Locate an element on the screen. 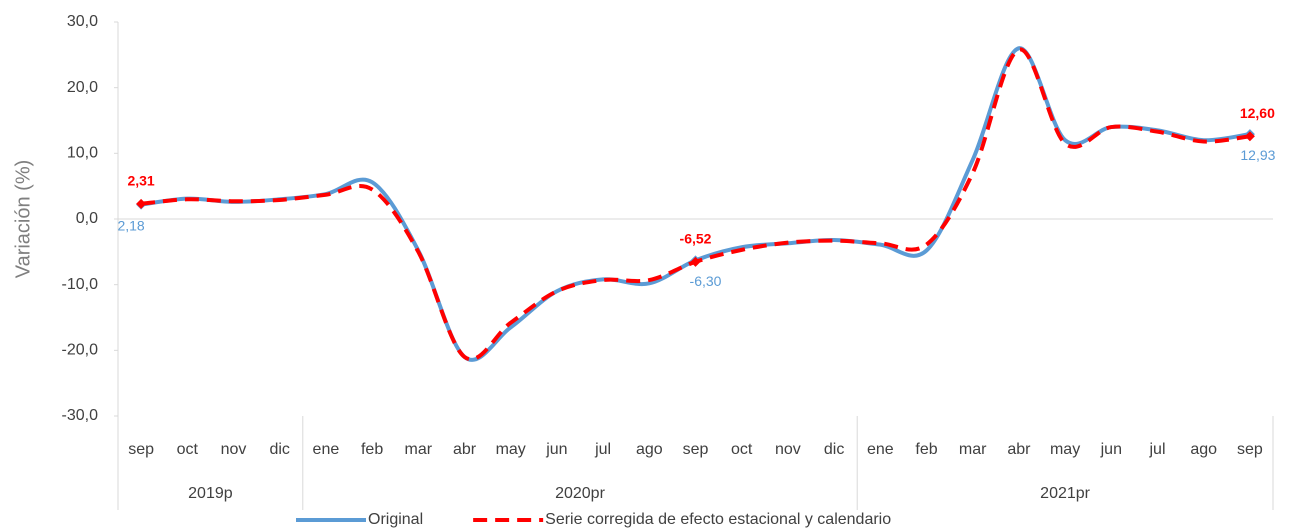 The height and width of the screenshot is (531, 1301). data-label: 2,31 is located at coordinates (140, 181).